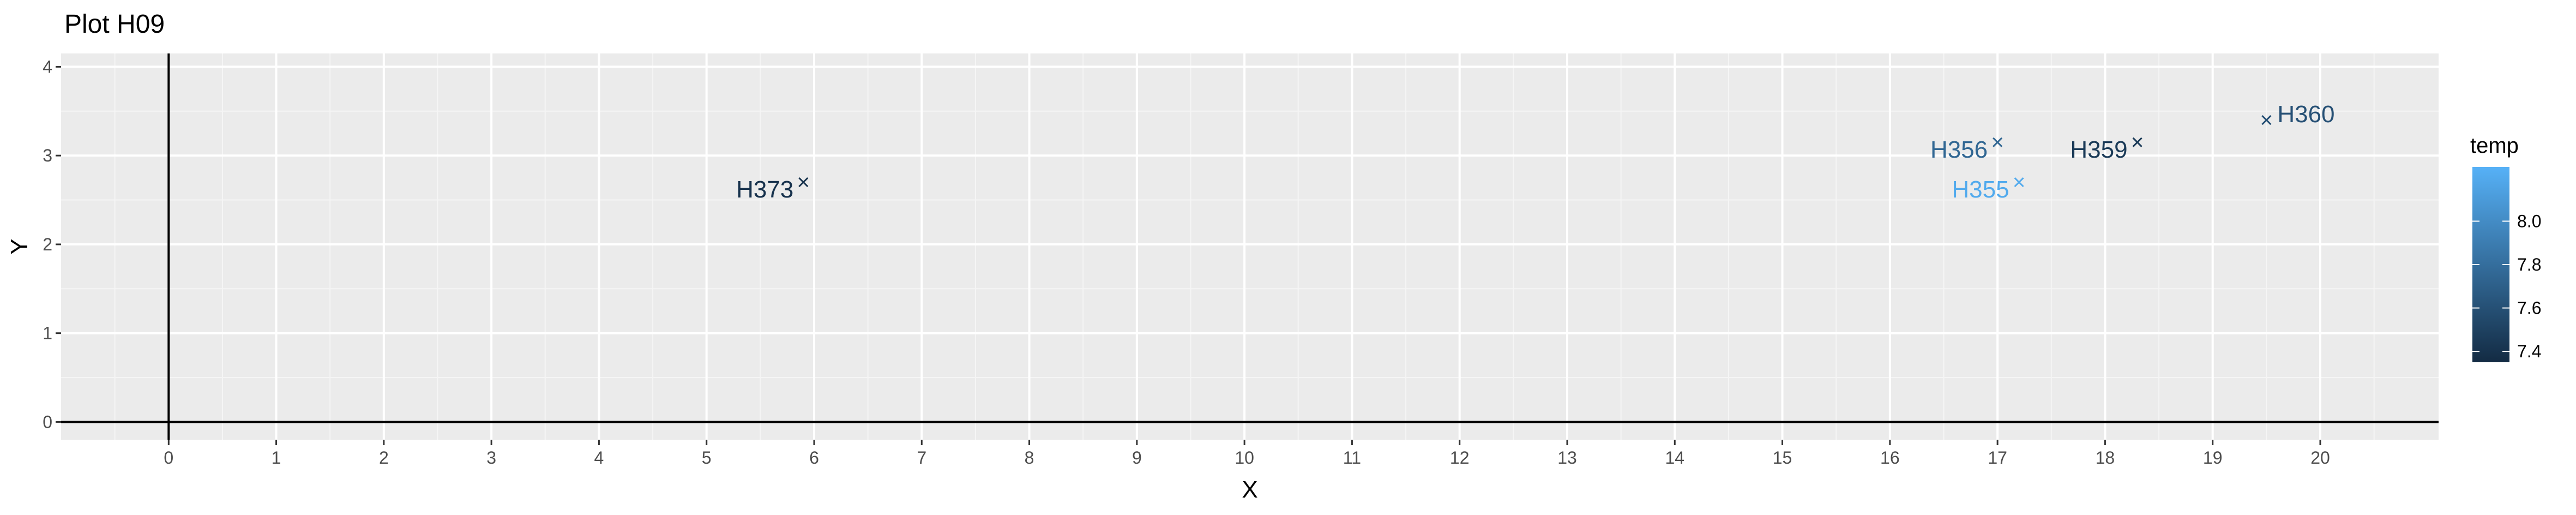  I want to click on legend: temp 7.4 7.6 7.8 8.0, so click(2505, 248).